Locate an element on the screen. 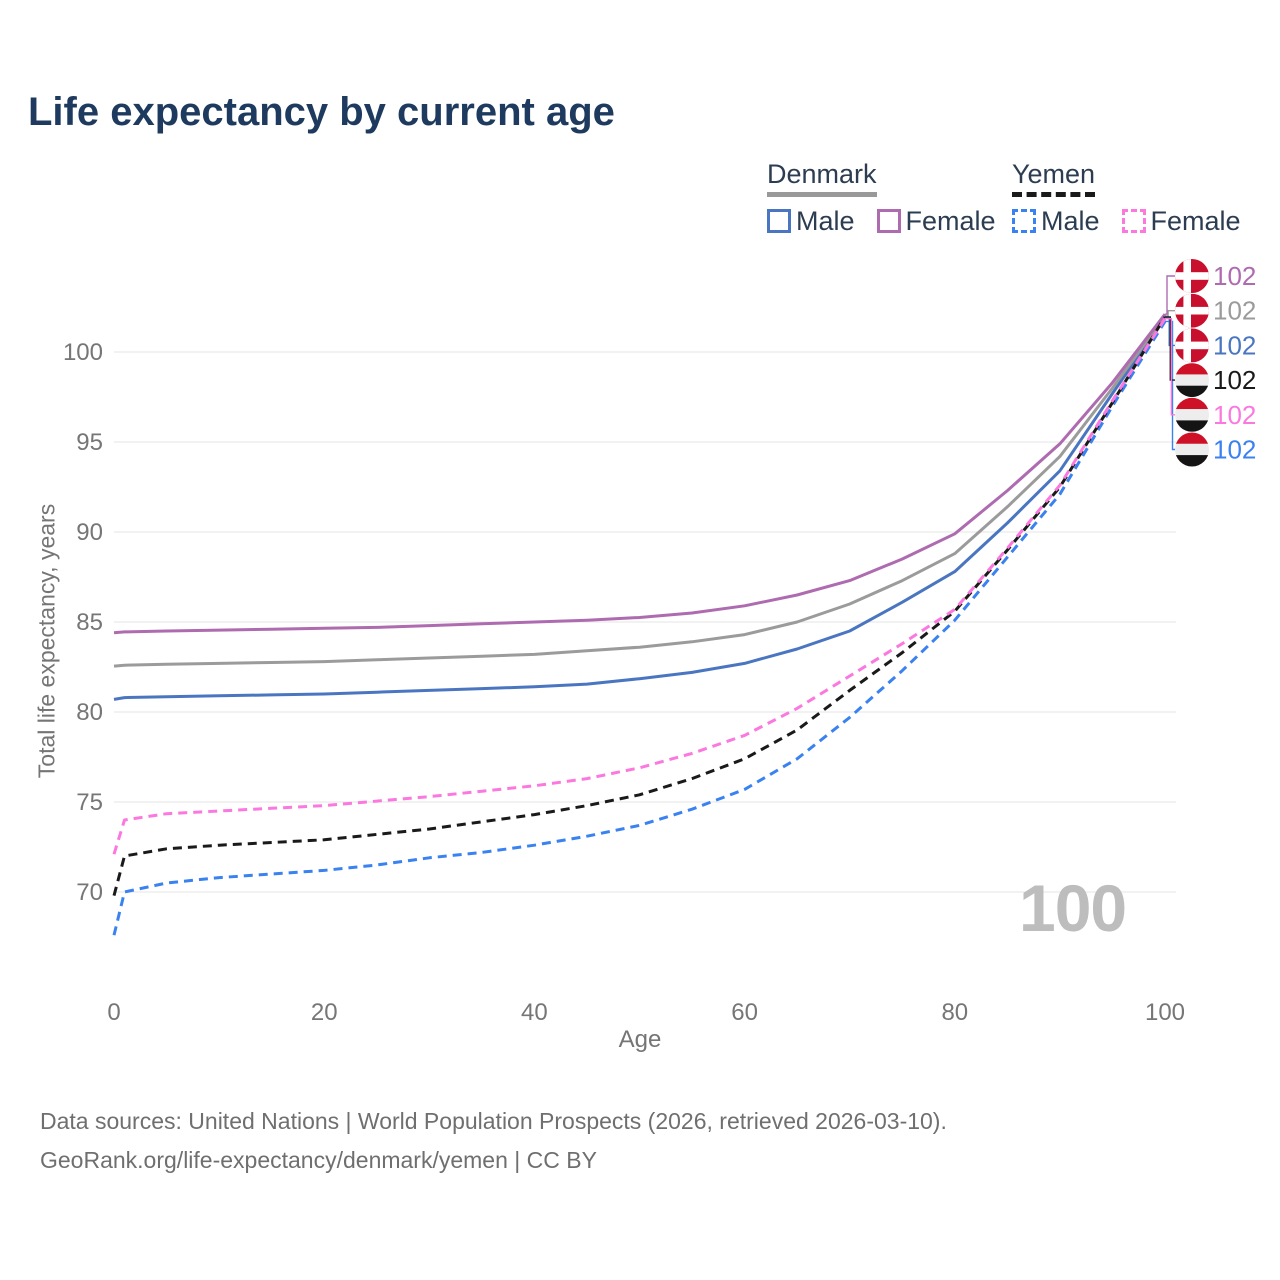  x-tick-label-20: 20 is located at coordinates (324, 1012).